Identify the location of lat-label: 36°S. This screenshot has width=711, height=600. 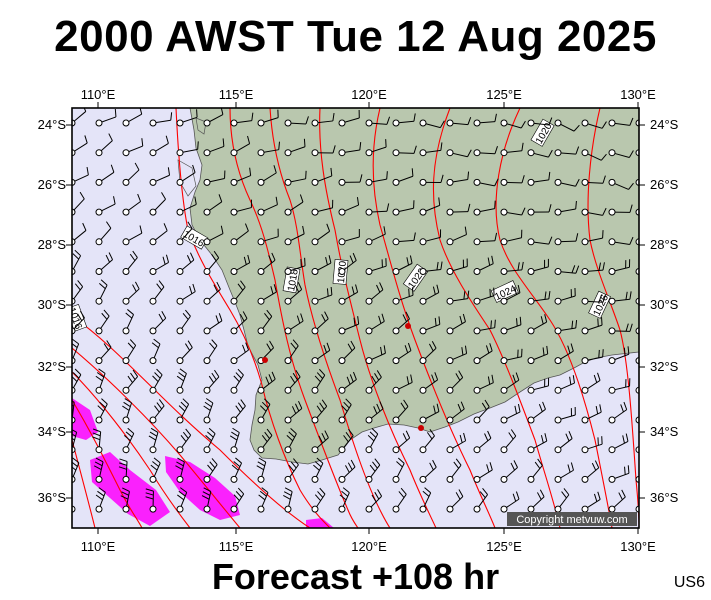
(664, 497).